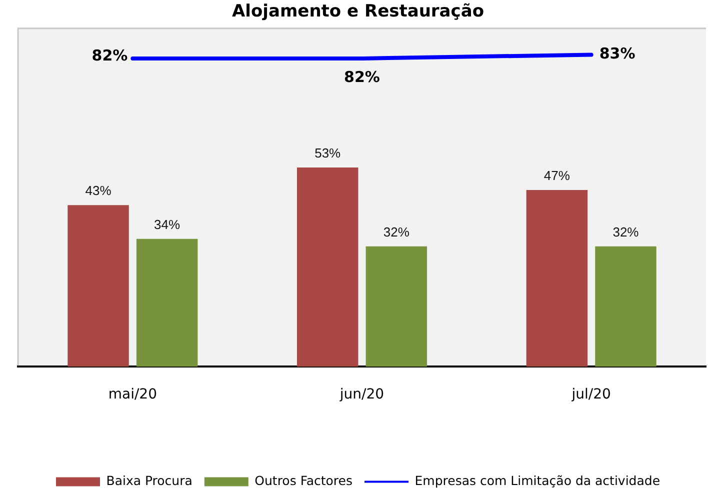 The width and height of the screenshot is (708, 498). I want to click on data-label: 43%, so click(98, 190).